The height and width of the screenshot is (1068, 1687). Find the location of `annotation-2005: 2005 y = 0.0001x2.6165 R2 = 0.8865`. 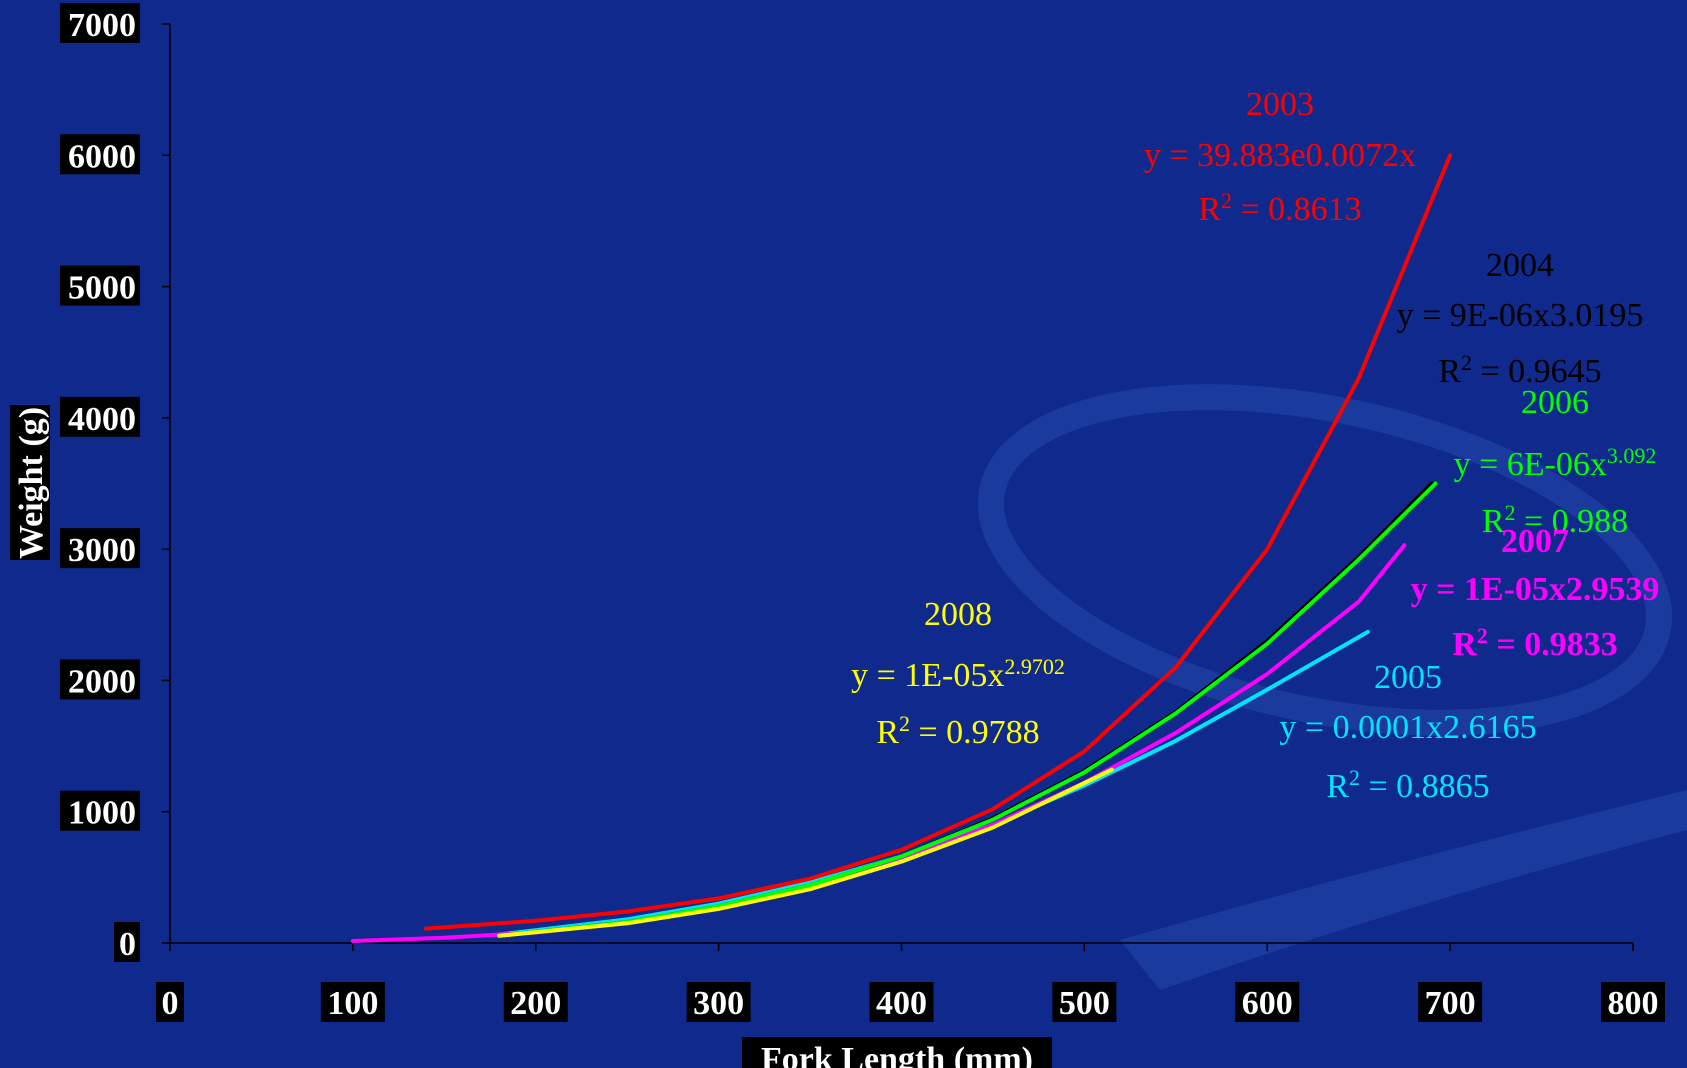

annotation-2005: 2005 y = 0.0001x2.6165 R2 = 0.8865 is located at coordinates (1407, 732).